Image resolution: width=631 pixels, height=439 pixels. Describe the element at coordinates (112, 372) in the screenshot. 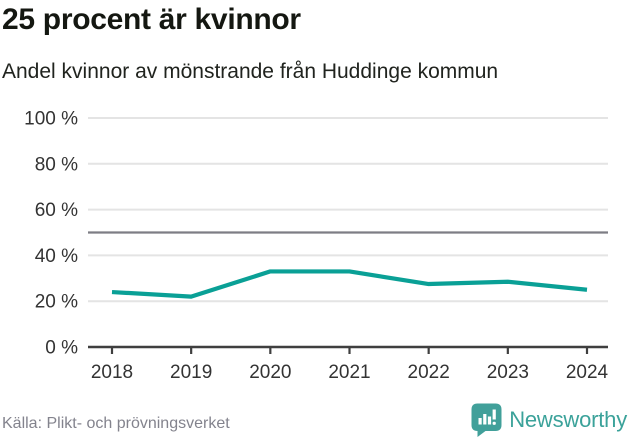

I see `xtick-label: 2018` at that location.